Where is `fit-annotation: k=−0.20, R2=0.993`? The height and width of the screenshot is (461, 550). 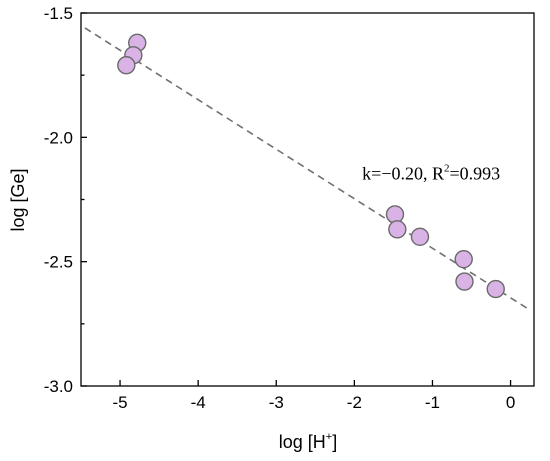
fit-annotation: k=−0.20, R2=0.993 is located at coordinates (431, 173).